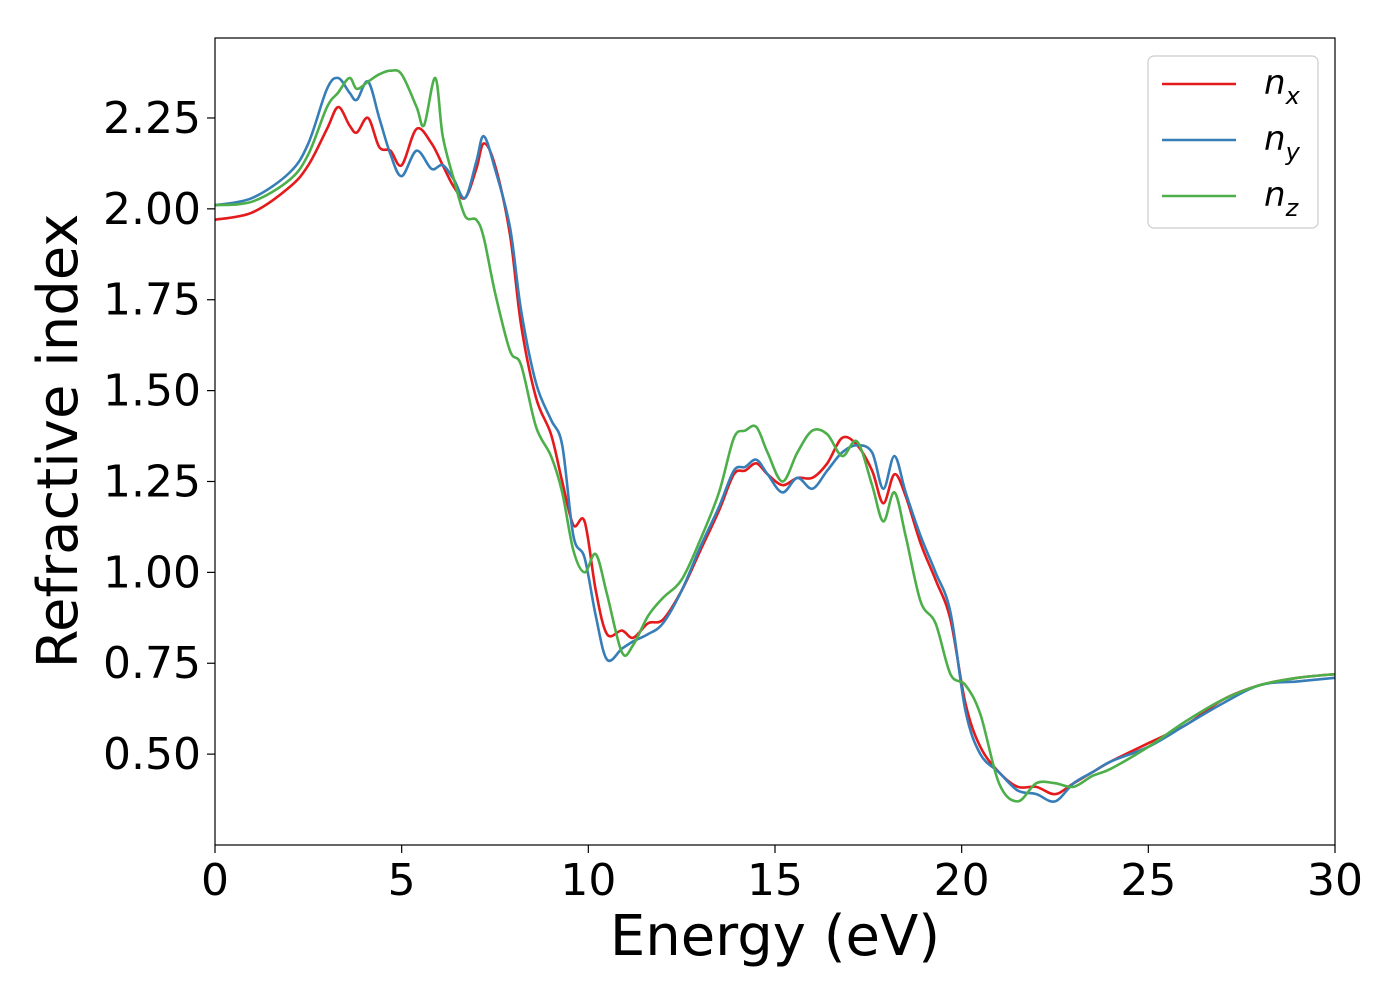 This screenshot has width=1400, height=1000. What do you see at coordinates (152, 754) in the screenshot?
I see `y-tick-label: 0.50` at bounding box center [152, 754].